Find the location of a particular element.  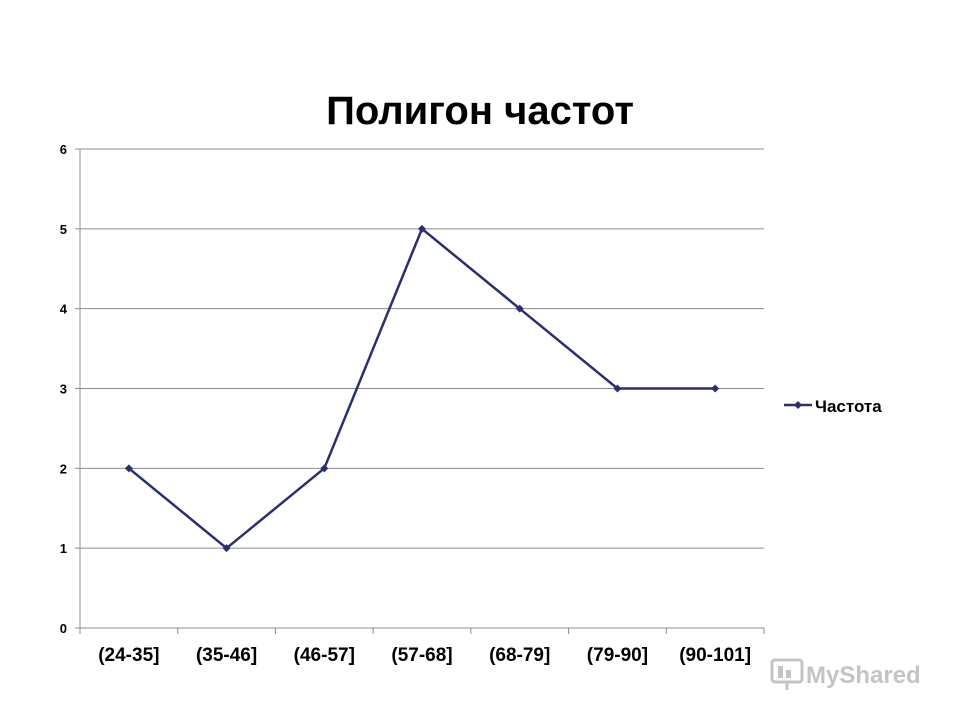

y-tick-label-2: 2 is located at coordinates (63, 468).